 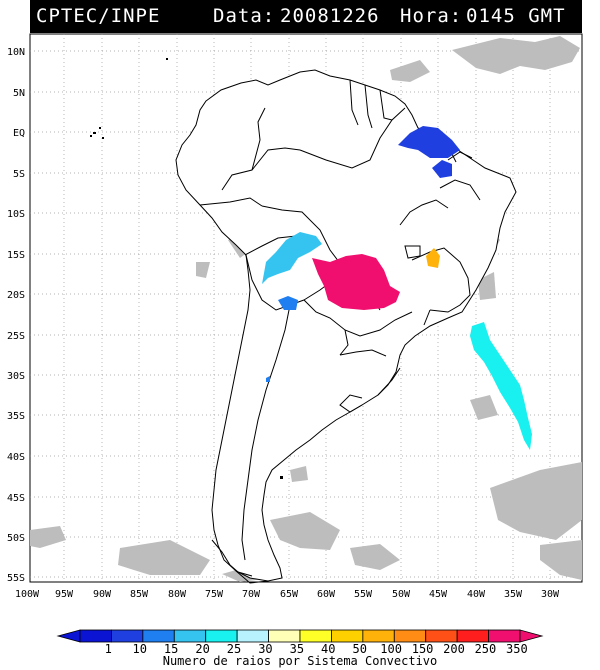 What do you see at coordinates (171, 648) in the screenshot?
I see `colorbar-tick-label: 15` at bounding box center [171, 648].